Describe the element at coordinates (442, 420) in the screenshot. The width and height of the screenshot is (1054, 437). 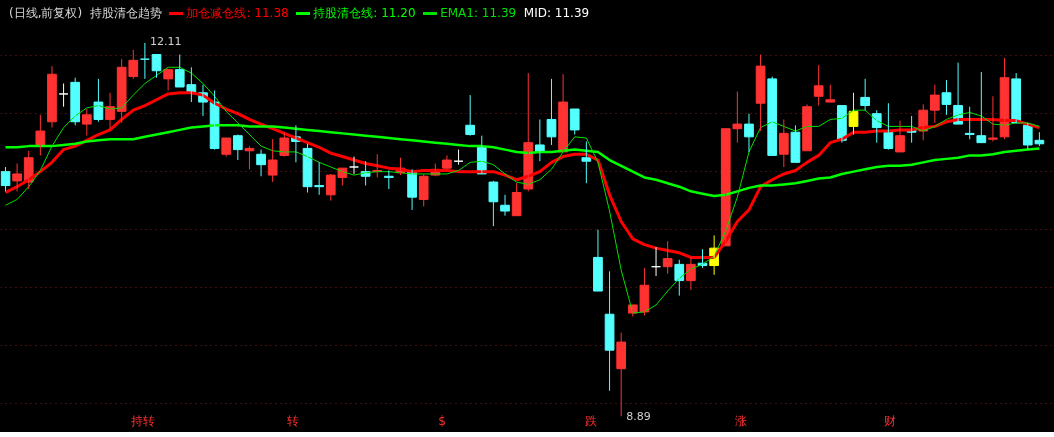
I see `annotation: $` at that location.